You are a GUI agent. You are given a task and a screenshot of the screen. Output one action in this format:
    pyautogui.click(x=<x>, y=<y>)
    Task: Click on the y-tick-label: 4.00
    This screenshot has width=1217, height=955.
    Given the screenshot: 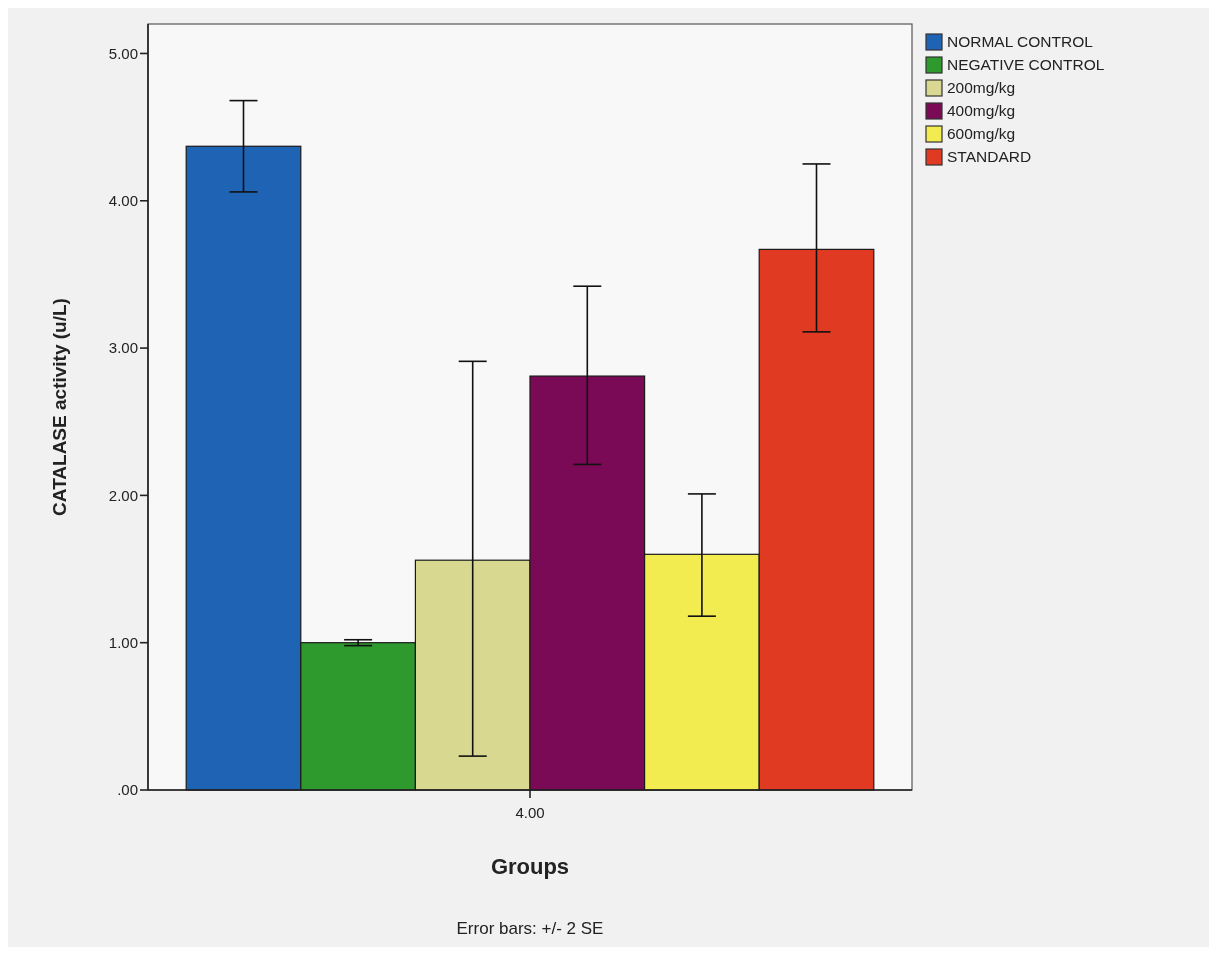 What is the action you would take?
    pyautogui.click(x=123, y=201)
    